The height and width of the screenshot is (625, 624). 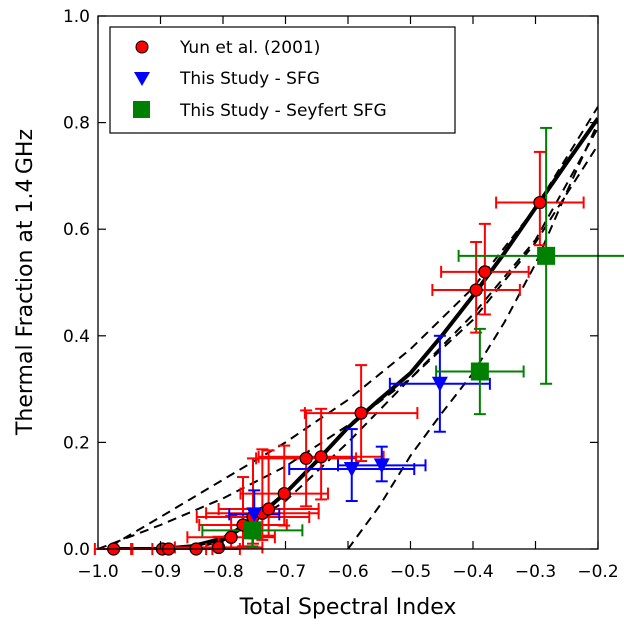 I want to click on legend-marker-seyfert, so click(x=141, y=109).